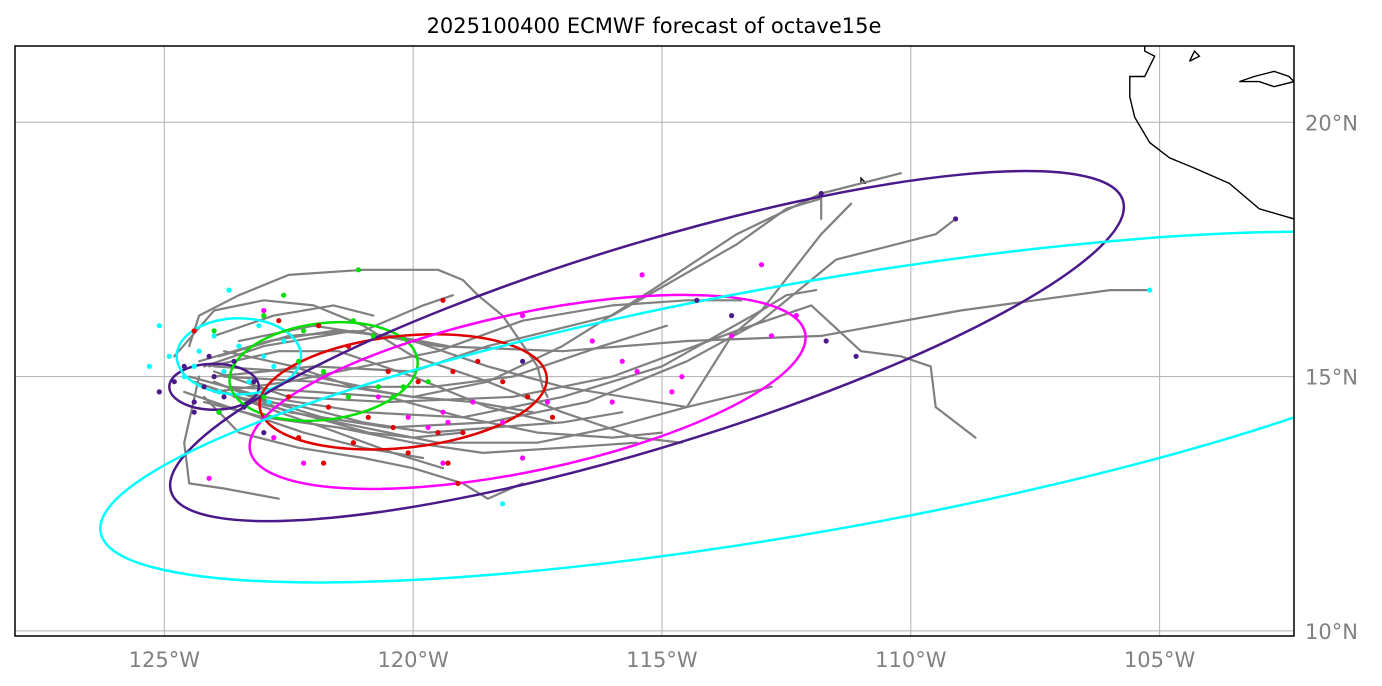 Image resolution: width=1382 pixels, height=686 pixels. What do you see at coordinates (1331, 123) in the screenshot?
I see `lat-tick-label: 20°N` at bounding box center [1331, 123].